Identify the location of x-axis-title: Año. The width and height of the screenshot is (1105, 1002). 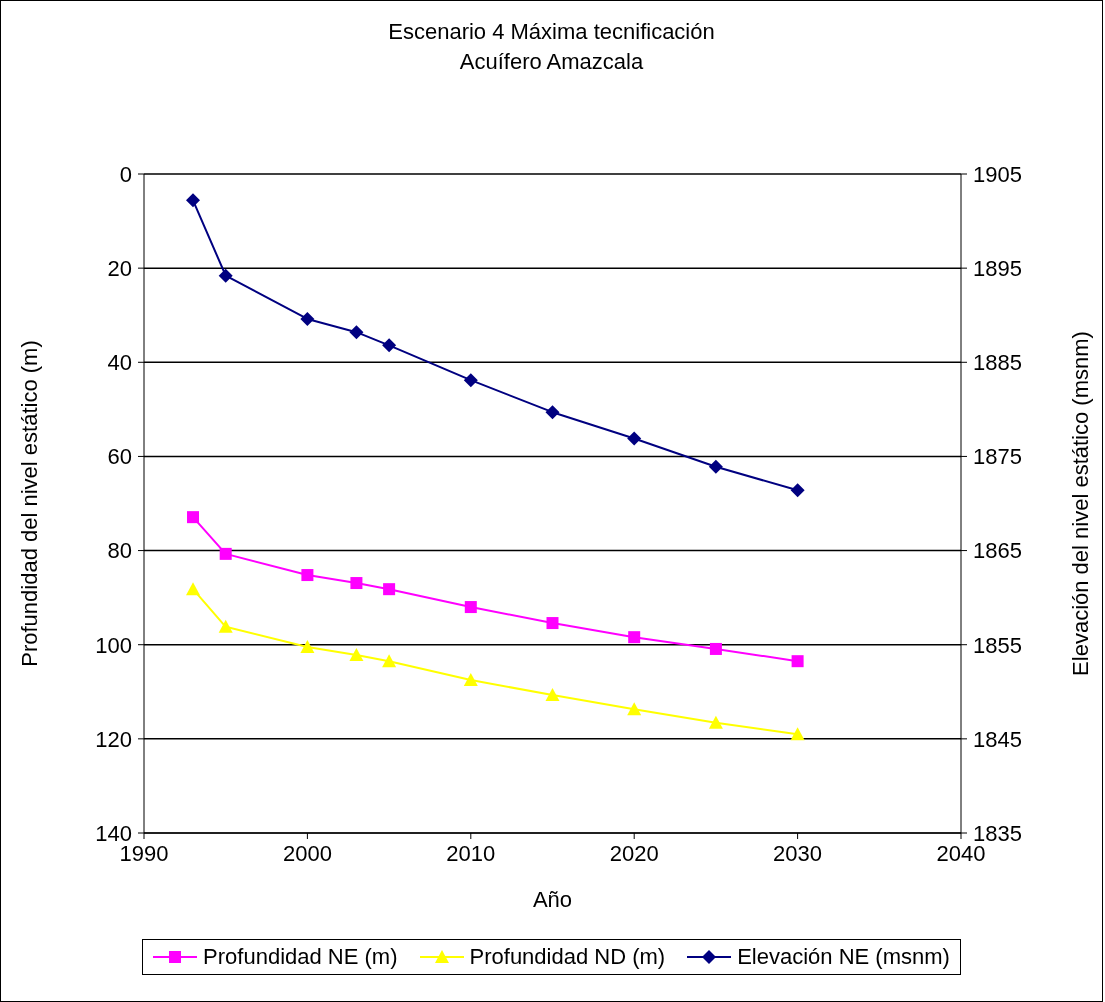
(552, 899).